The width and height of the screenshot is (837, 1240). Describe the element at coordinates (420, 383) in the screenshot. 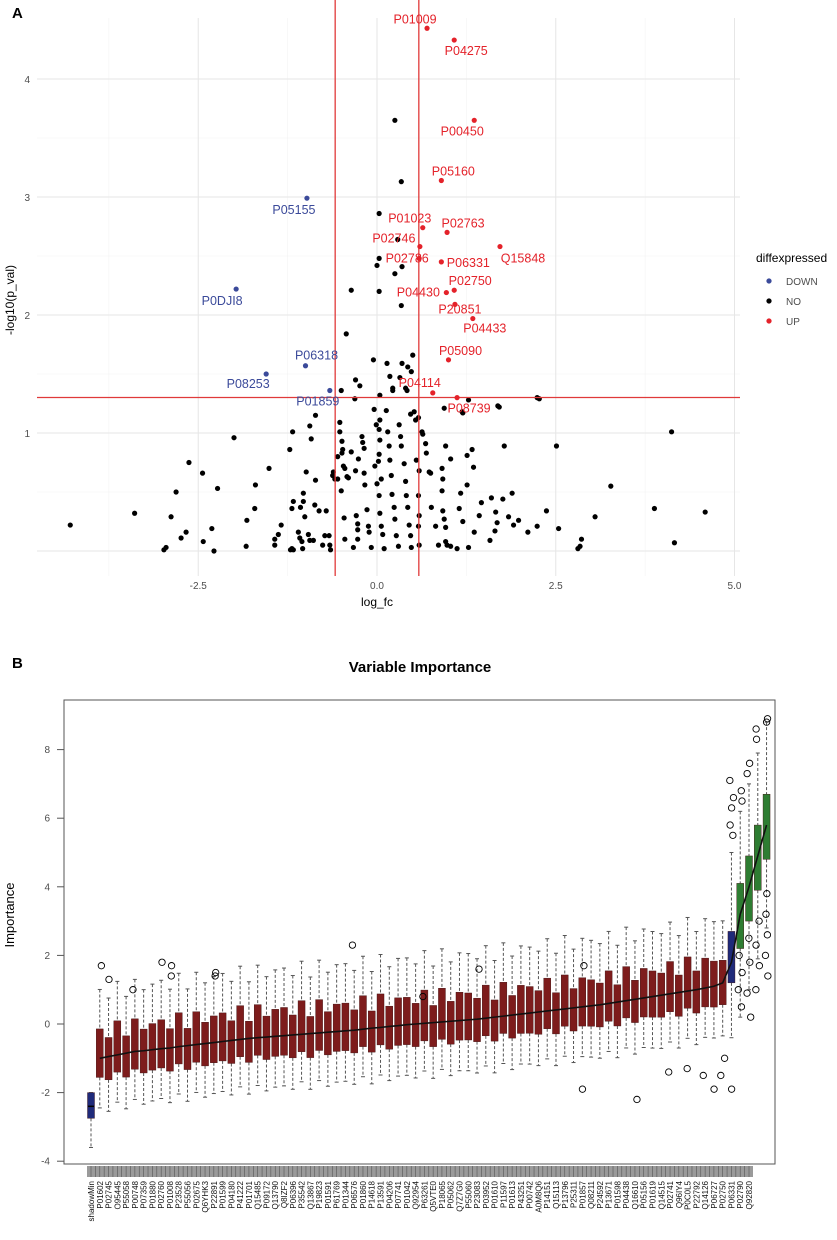

I see `point-label: P04114` at that location.